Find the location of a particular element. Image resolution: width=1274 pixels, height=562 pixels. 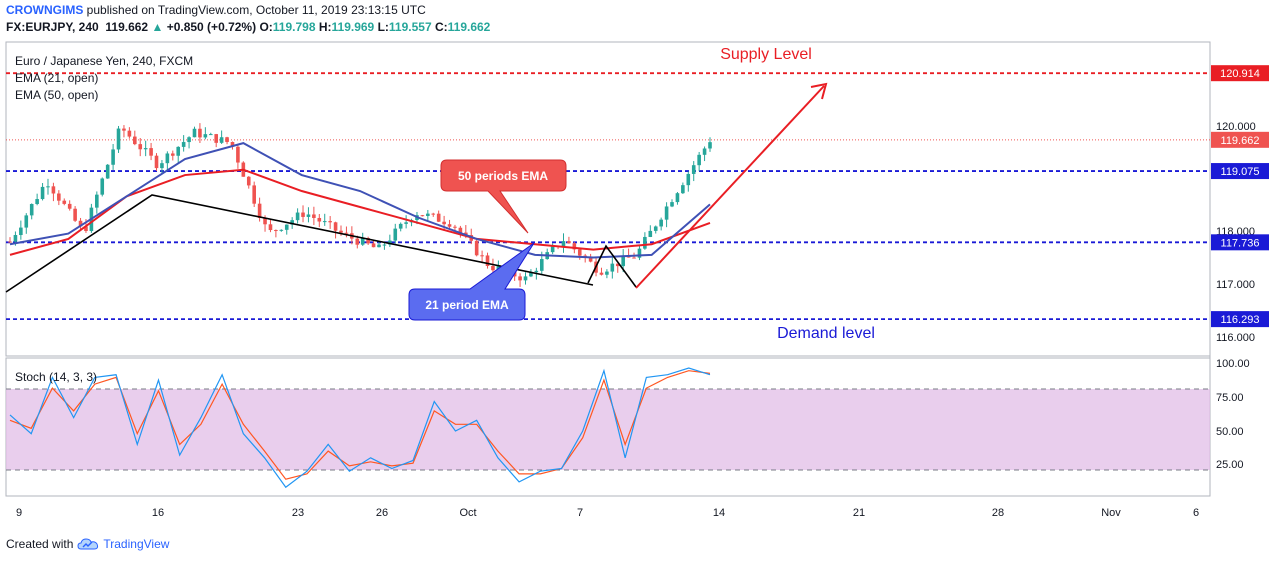

time-tick: Oct is located at coordinates (467, 513).